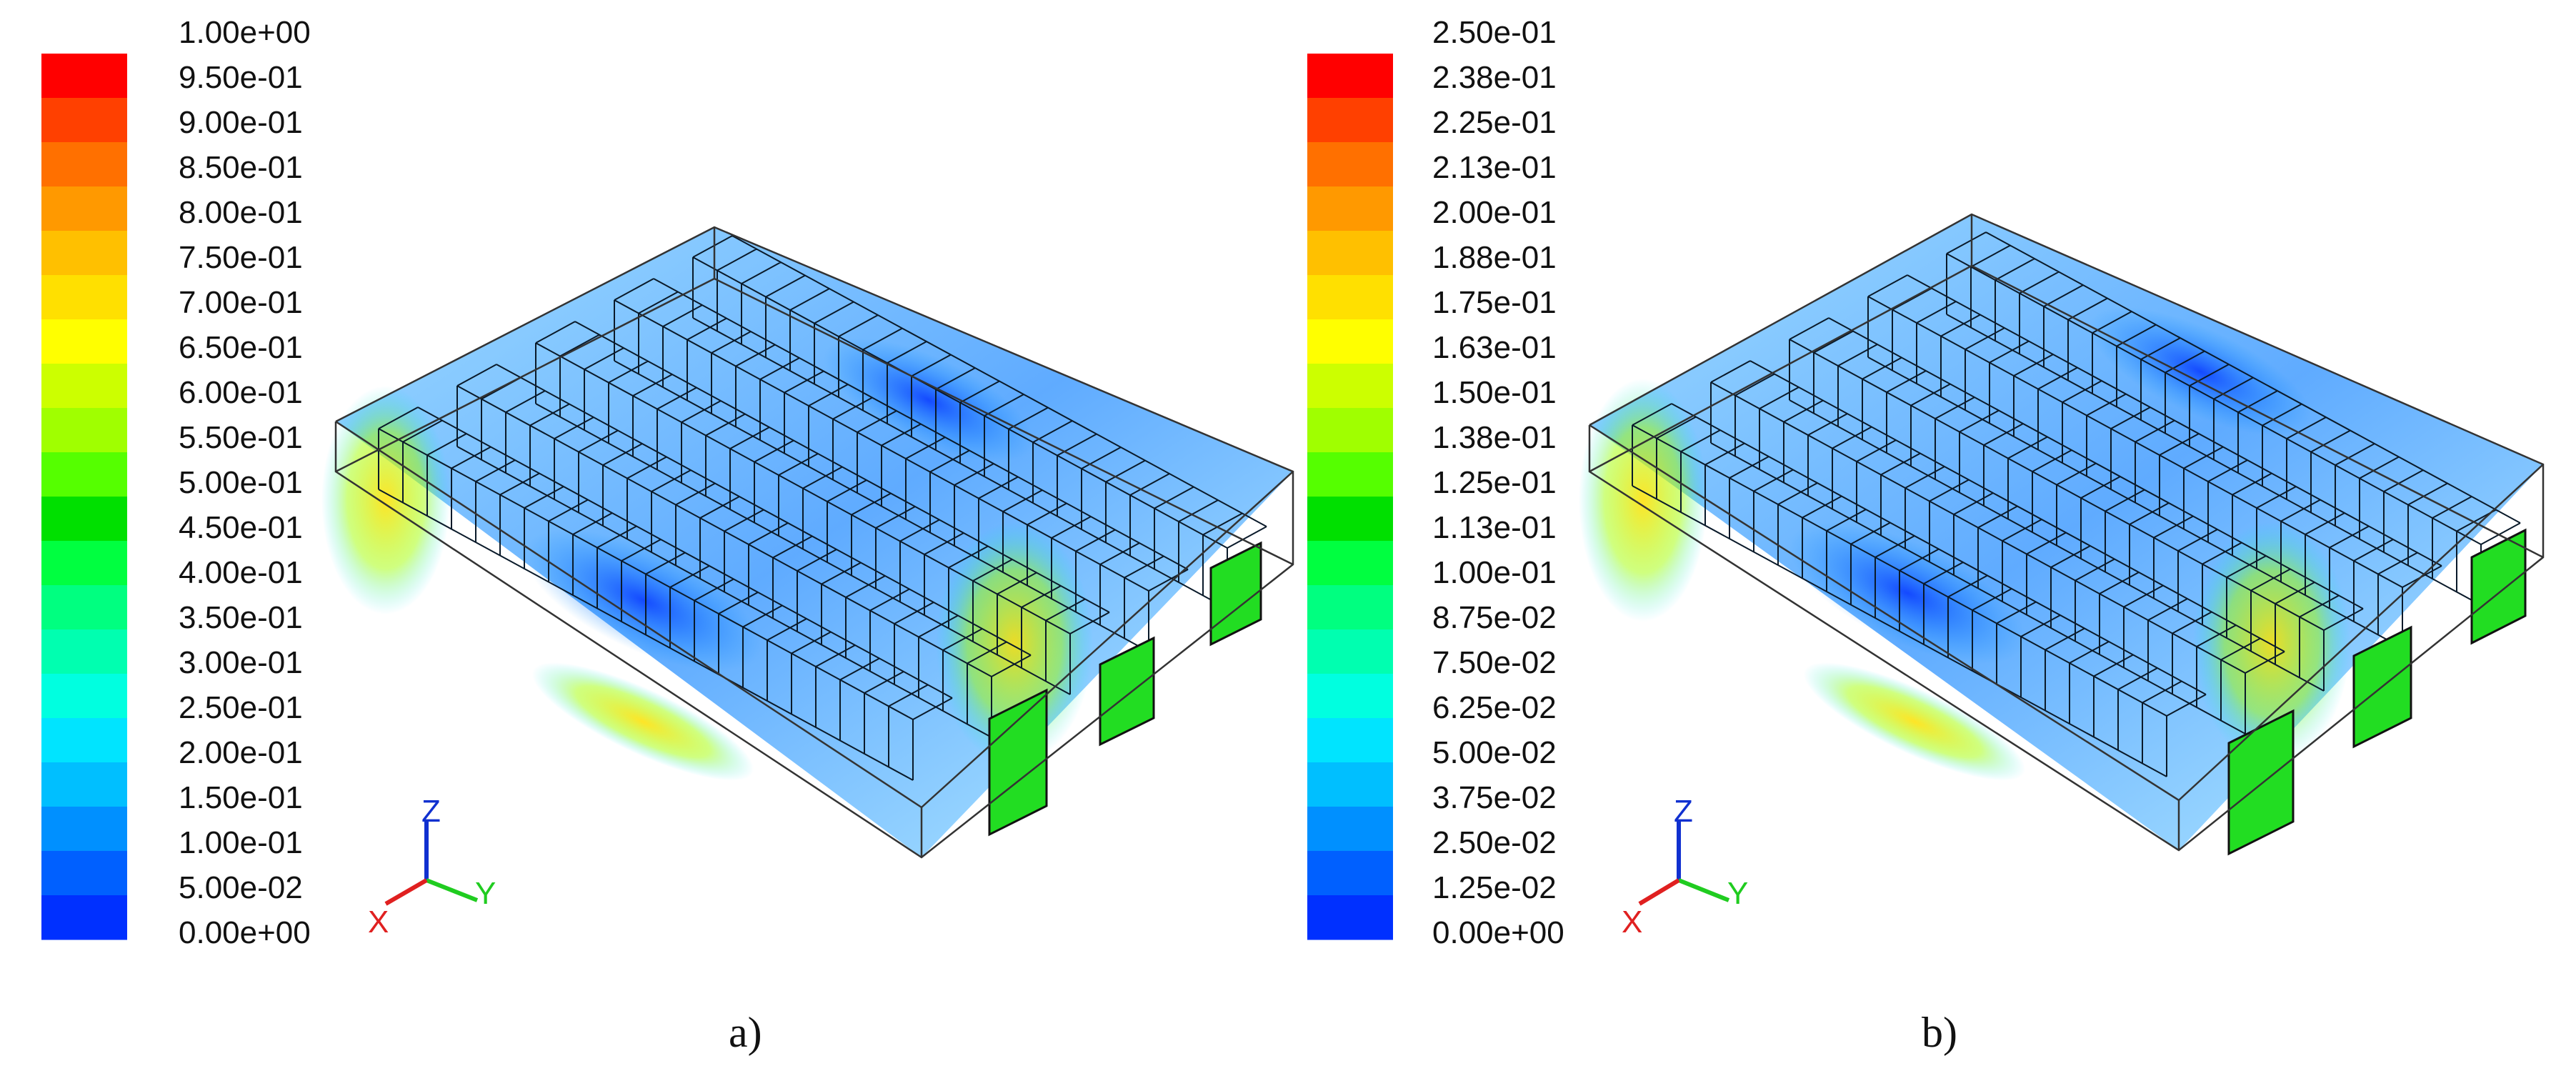  Describe the element at coordinates (1495, 483) in the screenshot. I see `colorbar-tick: 1.25e-01` at that location.